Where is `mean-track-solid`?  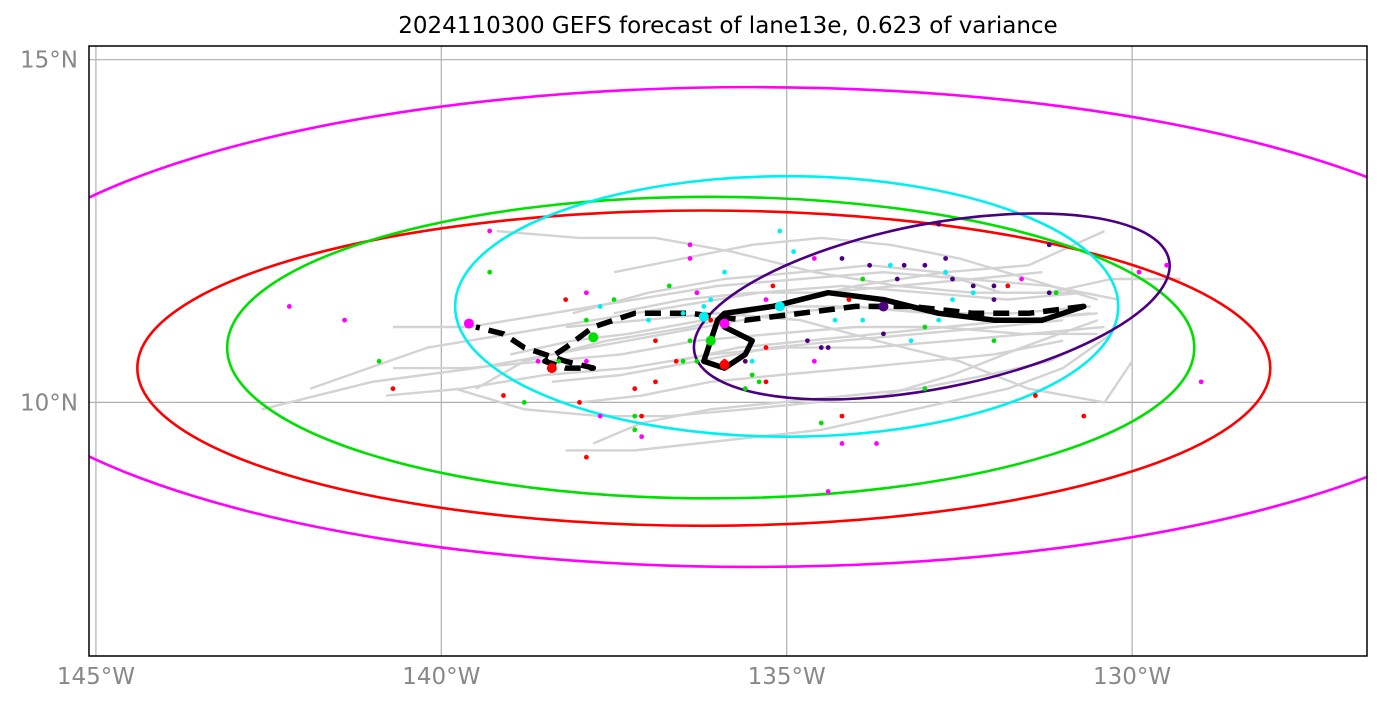 mean-track-solid is located at coordinates (894, 330).